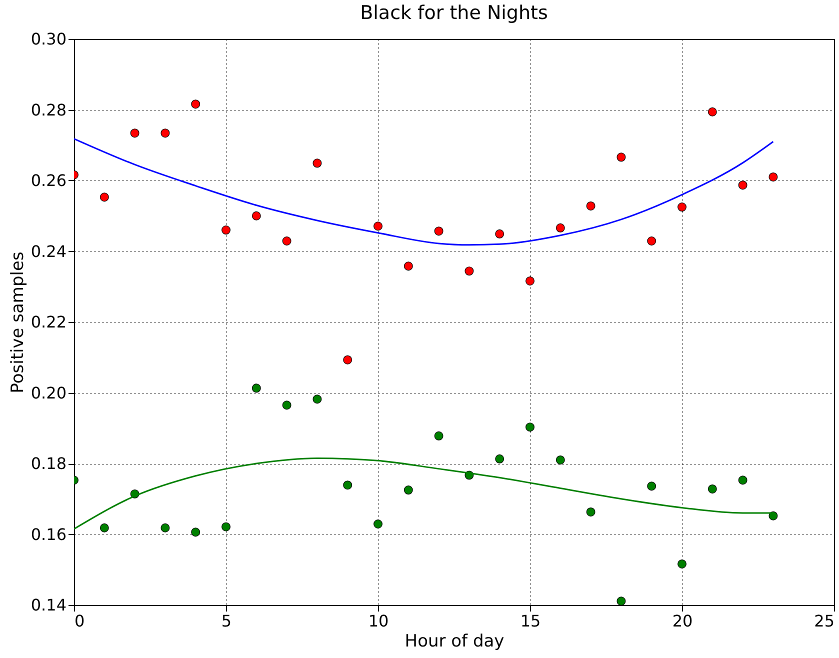 The height and width of the screenshot is (658, 839). What do you see at coordinates (682, 621) in the screenshot?
I see `x-tick-label: 20` at bounding box center [682, 621].